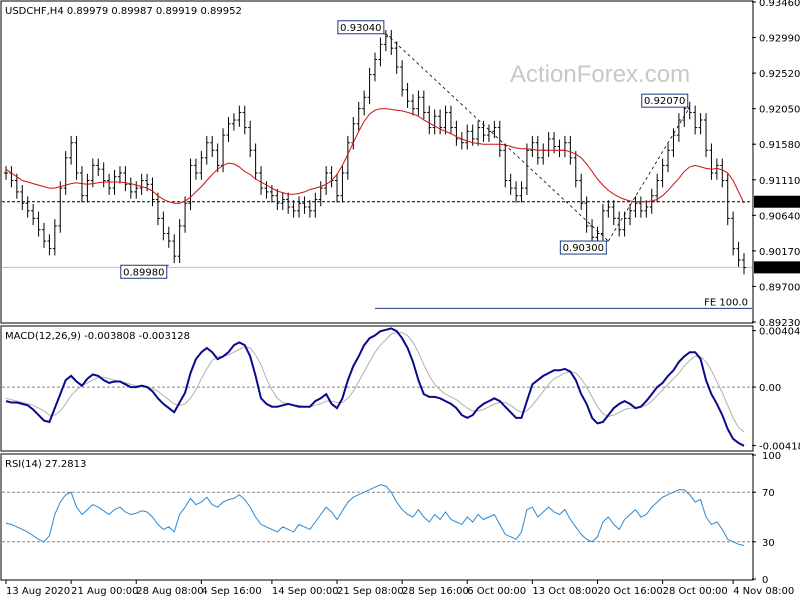 This screenshot has height=600, width=800. I want to click on support-price-label-box, so click(777, 201).